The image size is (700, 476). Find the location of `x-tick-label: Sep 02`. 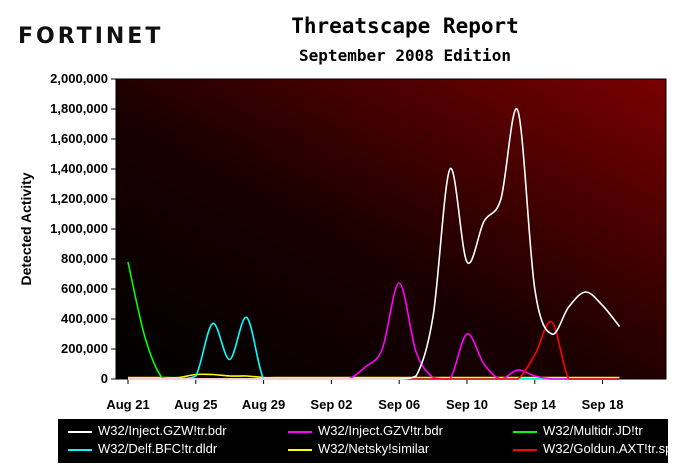

x-tick-label: Sep 02 is located at coordinates (331, 404).